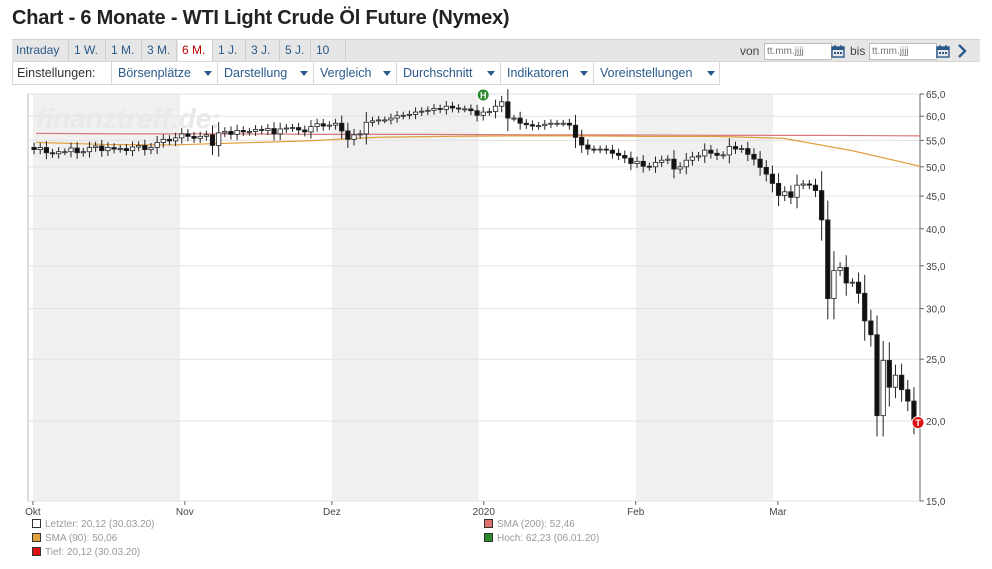 This screenshot has width=992, height=569. What do you see at coordinates (962, 51) in the screenshot?
I see `chevron-right-icon` at bounding box center [962, 51].